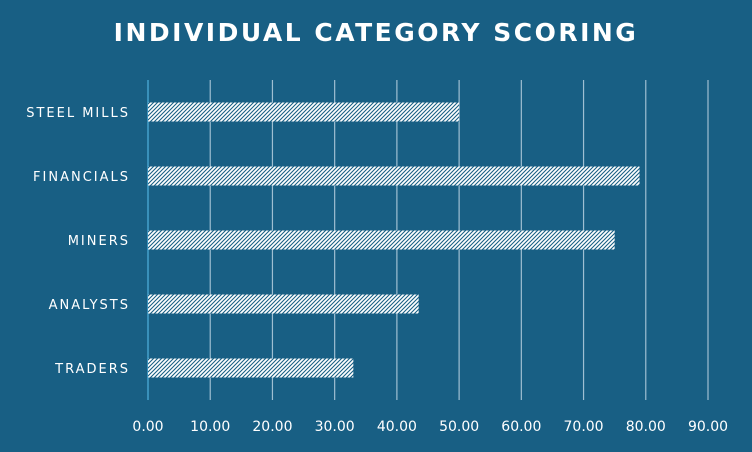  What do you see at coordinates (78, 113) in the screenshot?
I see `category-label: STEEL MILLS` at bounding box center [78, 113].